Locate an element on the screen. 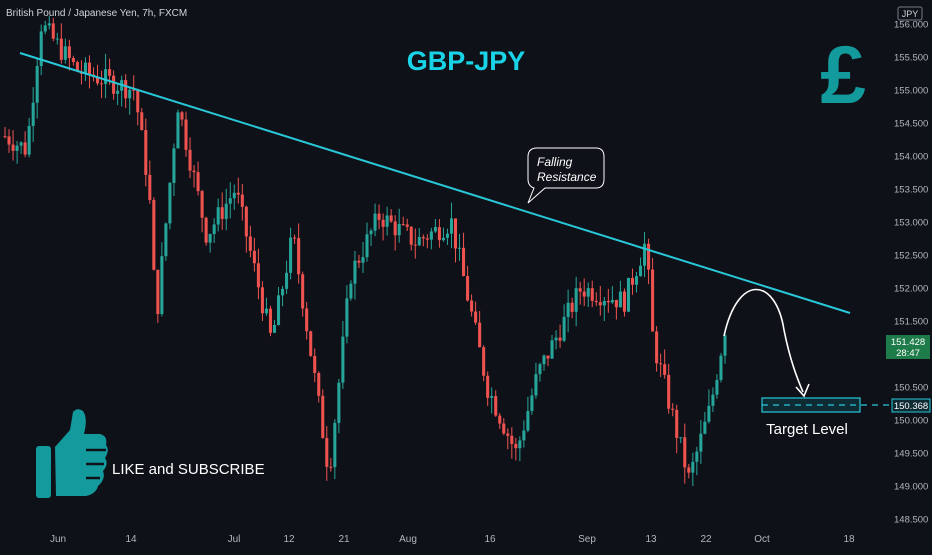  y-tick-label: 152.000 is located at coordinates (911, 289).